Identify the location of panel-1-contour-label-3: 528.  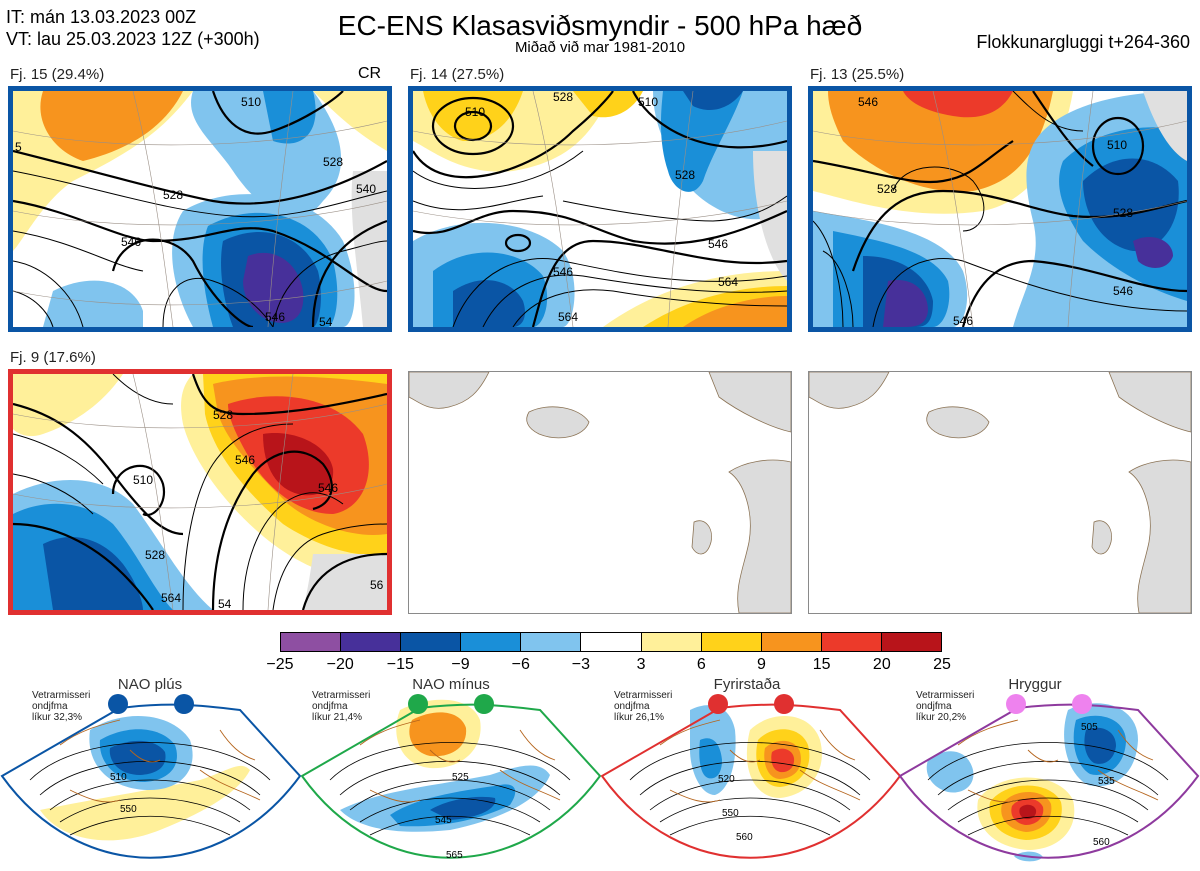
(333, 162).